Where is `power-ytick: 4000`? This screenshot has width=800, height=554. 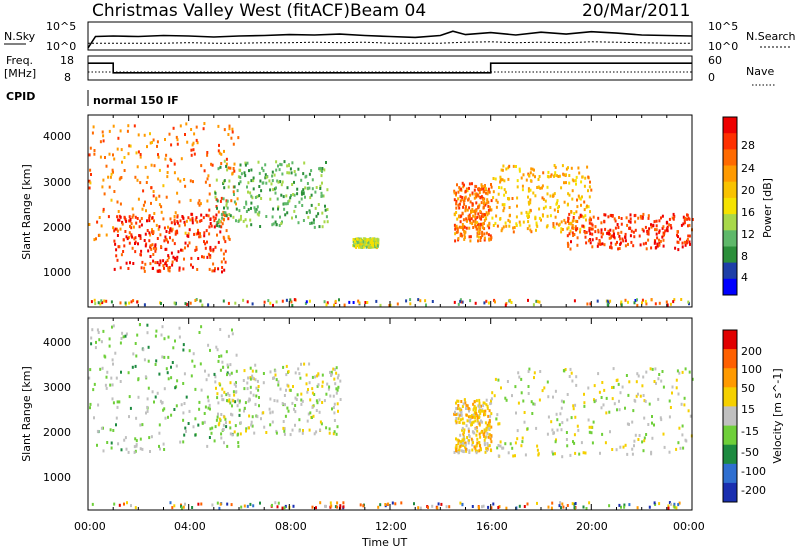 power-ytick: 4000 is located at coordinates (57, 136).